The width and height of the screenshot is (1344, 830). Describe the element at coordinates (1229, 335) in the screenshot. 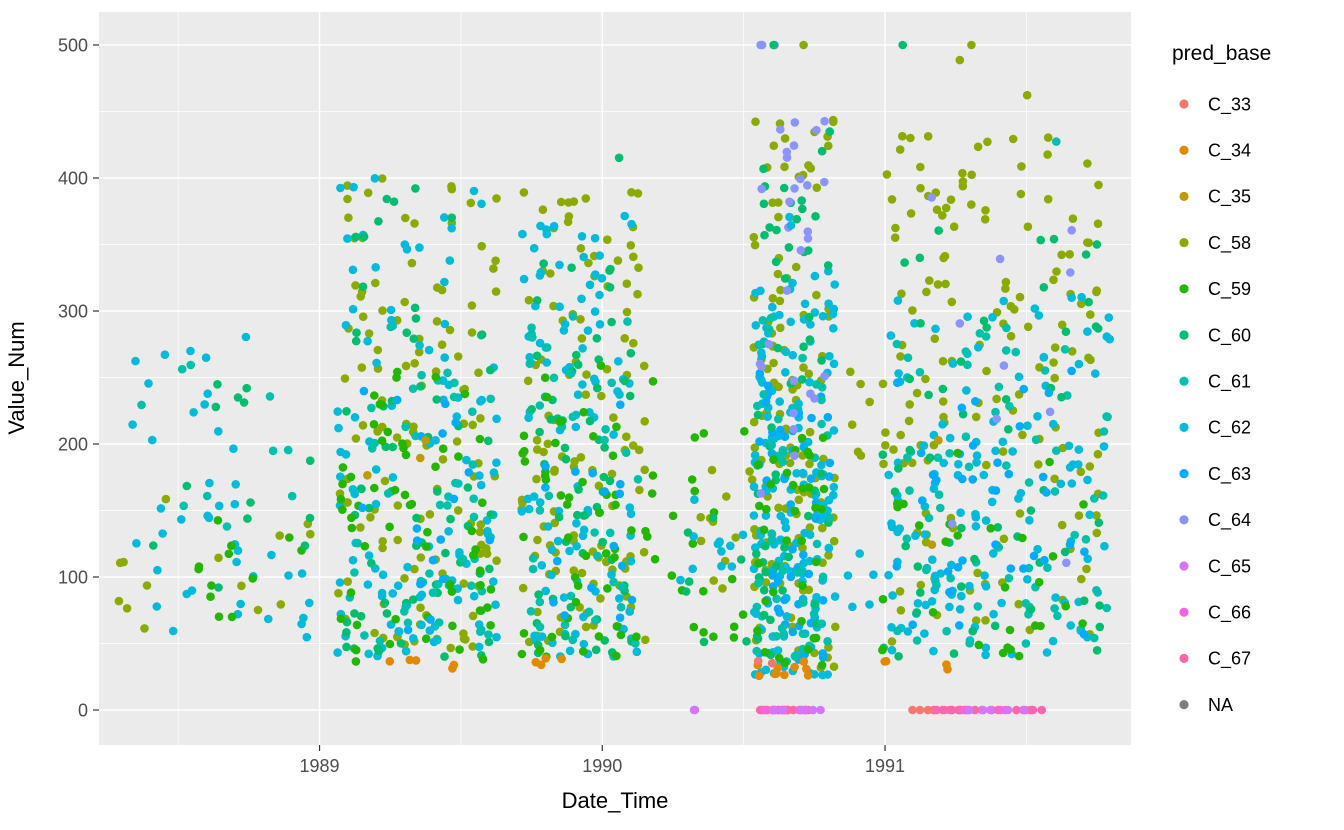

I see `legend-label-C_60: C_60` at that location.